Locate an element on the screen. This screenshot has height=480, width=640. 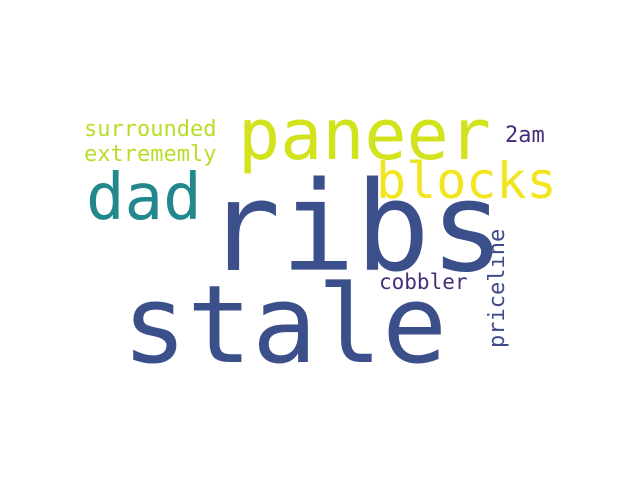
word-dad: dad is located at coordinates (144, 198).